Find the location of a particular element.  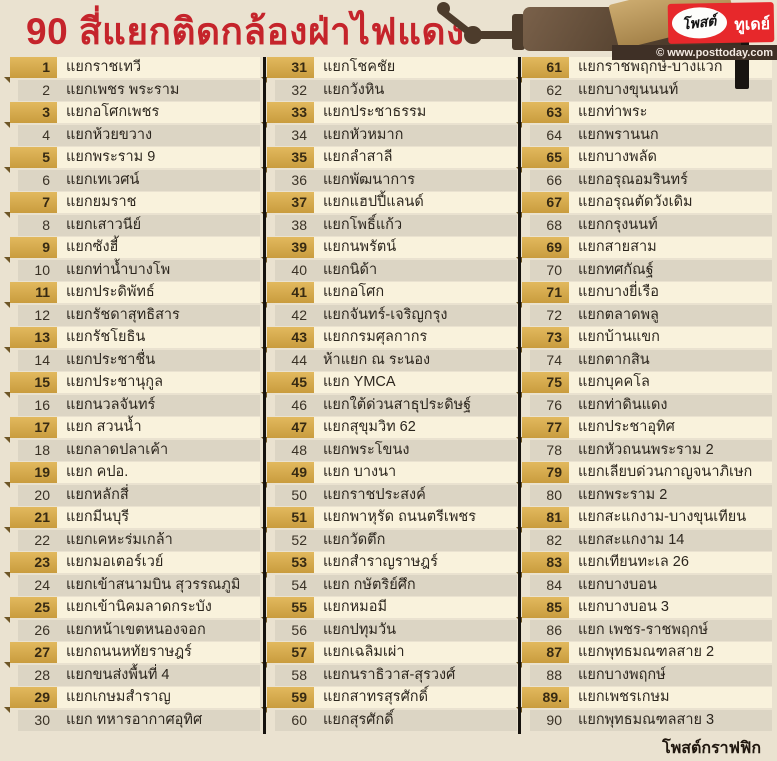

list-item-number: 76 is located at coordinates (554, 404).